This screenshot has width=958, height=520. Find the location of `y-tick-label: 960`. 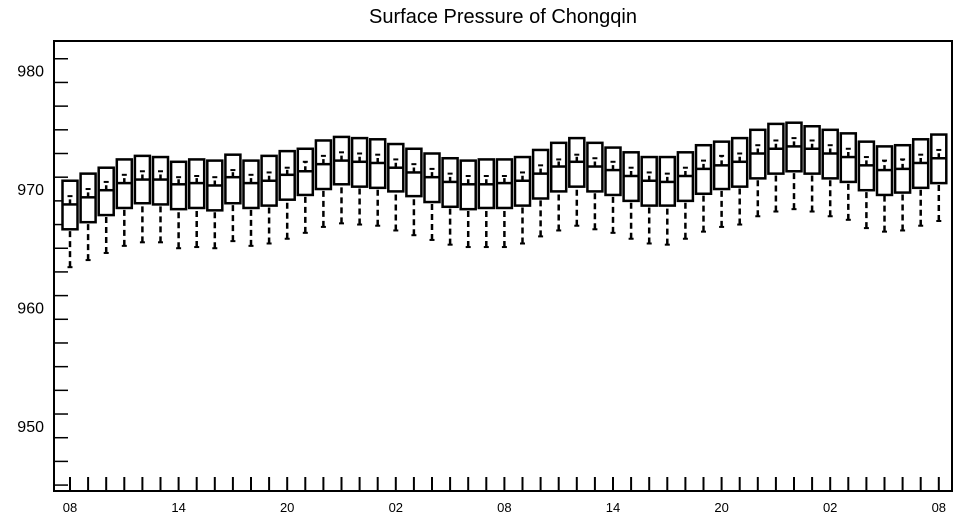

y-tick-label: 960 is located at coordinates (30, 308).